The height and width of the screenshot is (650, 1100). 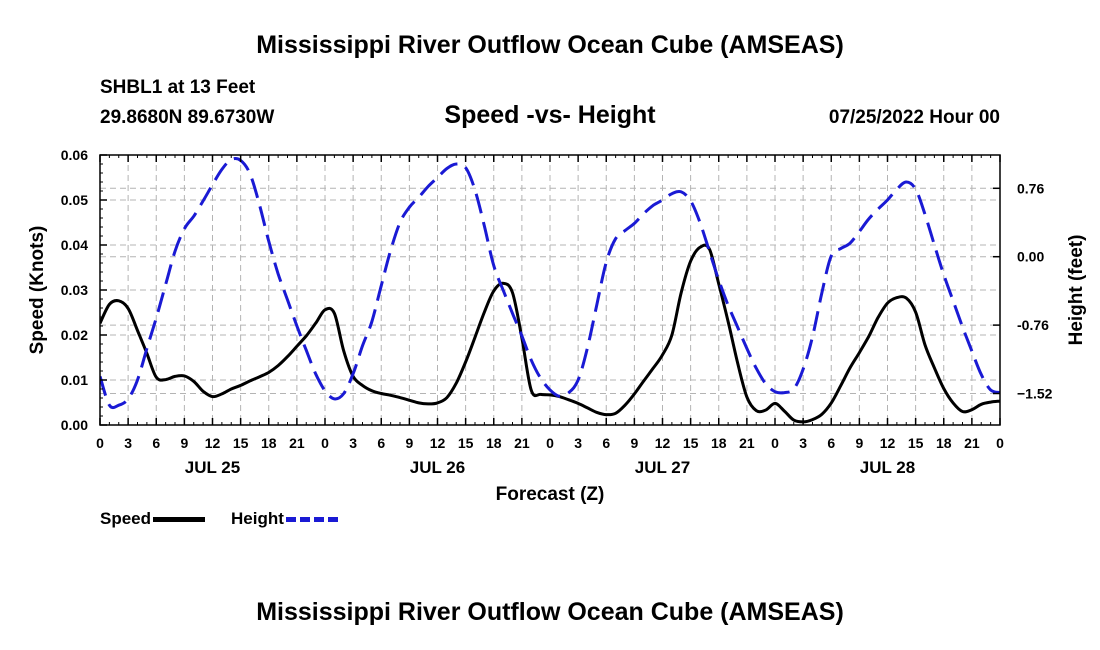 What do you see at coordinates (179, 519) in the screenshot?
I see `legend-speed-swatch` at bounding box center [179, 519].